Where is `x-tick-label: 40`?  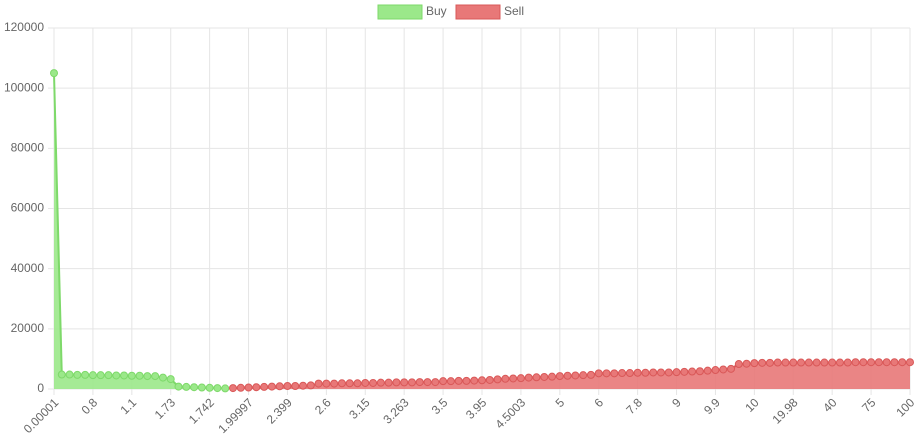 x-tick-label: 40 is located at coordinates (830, 405).